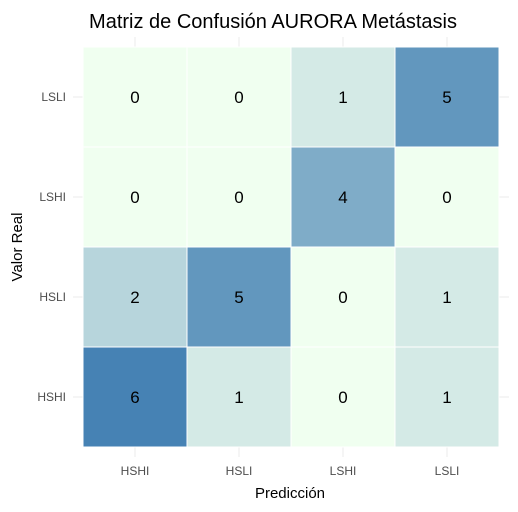  I want to click on y-axis-ticks: HSHI HSLI LSHI LSLI, so click(51, 247).